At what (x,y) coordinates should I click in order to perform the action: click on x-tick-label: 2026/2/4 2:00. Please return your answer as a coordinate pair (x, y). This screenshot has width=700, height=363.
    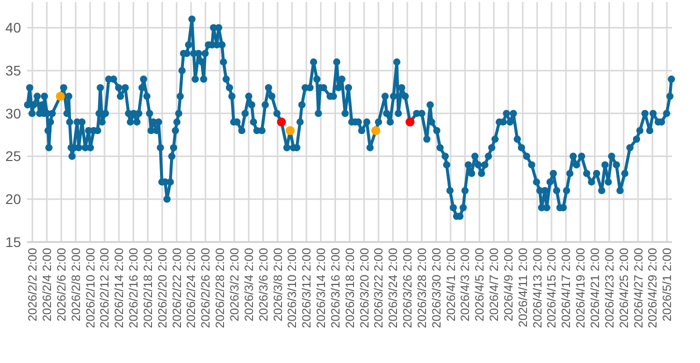
    Looking at the image, I should click on (47, 285).